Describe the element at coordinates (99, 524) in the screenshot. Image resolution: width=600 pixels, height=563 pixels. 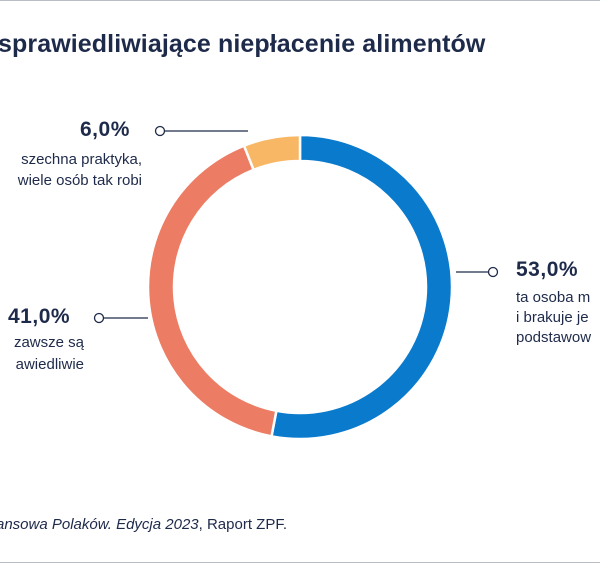
I see `source-italic: ansowa Polaków. Edycja 2023` at that location.